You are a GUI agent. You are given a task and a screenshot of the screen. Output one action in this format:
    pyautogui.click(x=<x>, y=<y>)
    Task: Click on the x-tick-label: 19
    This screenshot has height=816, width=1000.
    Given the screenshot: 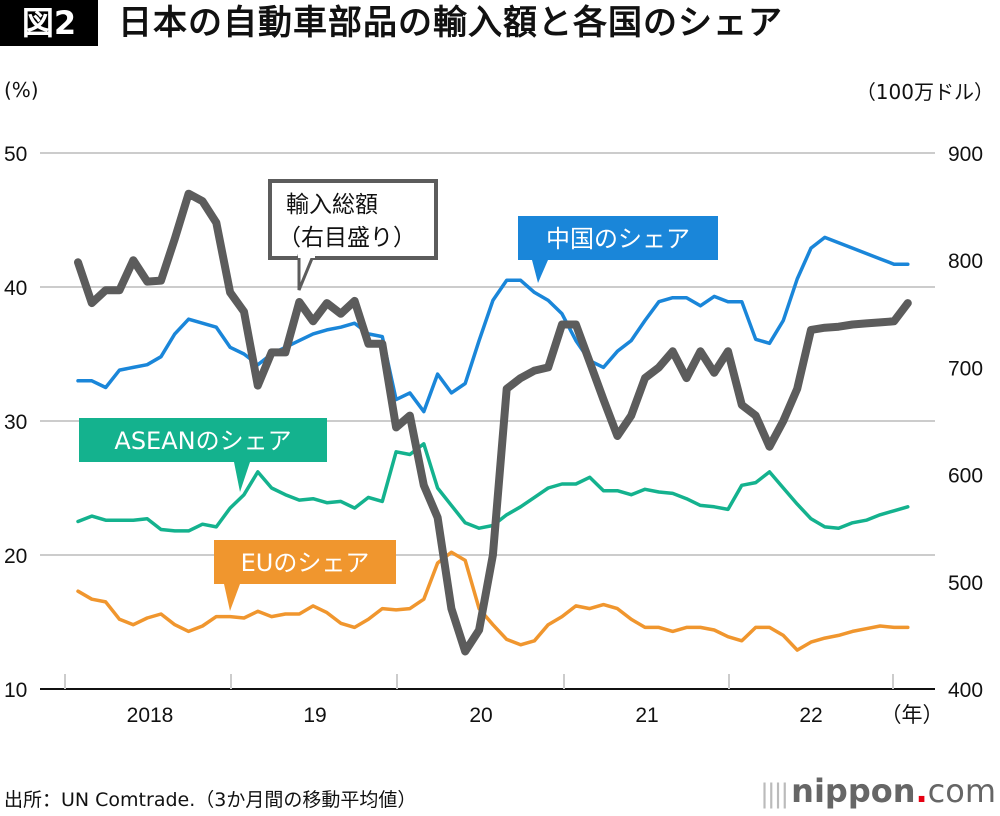 What is the action you would take?
    pyautogui.click(x=314, y=715)
    